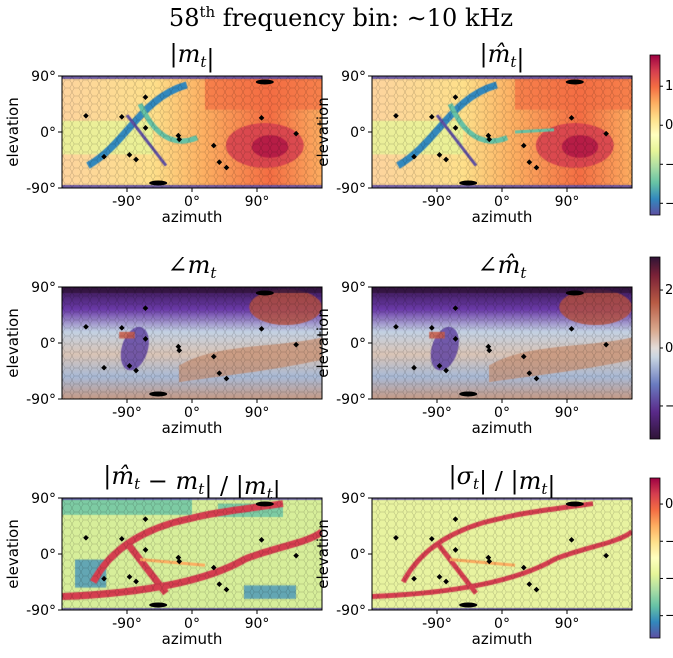 The width and height of the screenshot is (673, 658). Describe the element at coordinates (192, 132) in the screenshot. I see `sampling-grid` at that location.